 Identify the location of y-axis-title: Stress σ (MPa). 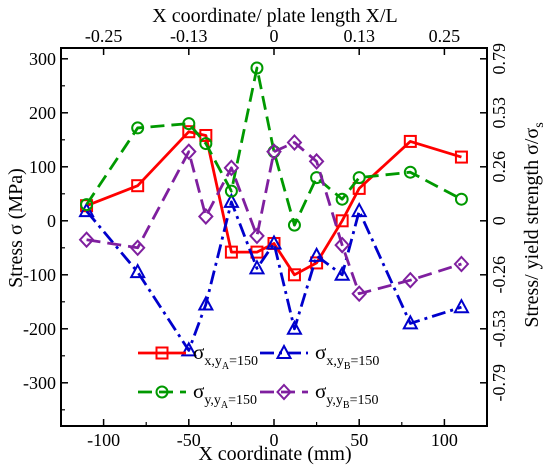
(16, 228).